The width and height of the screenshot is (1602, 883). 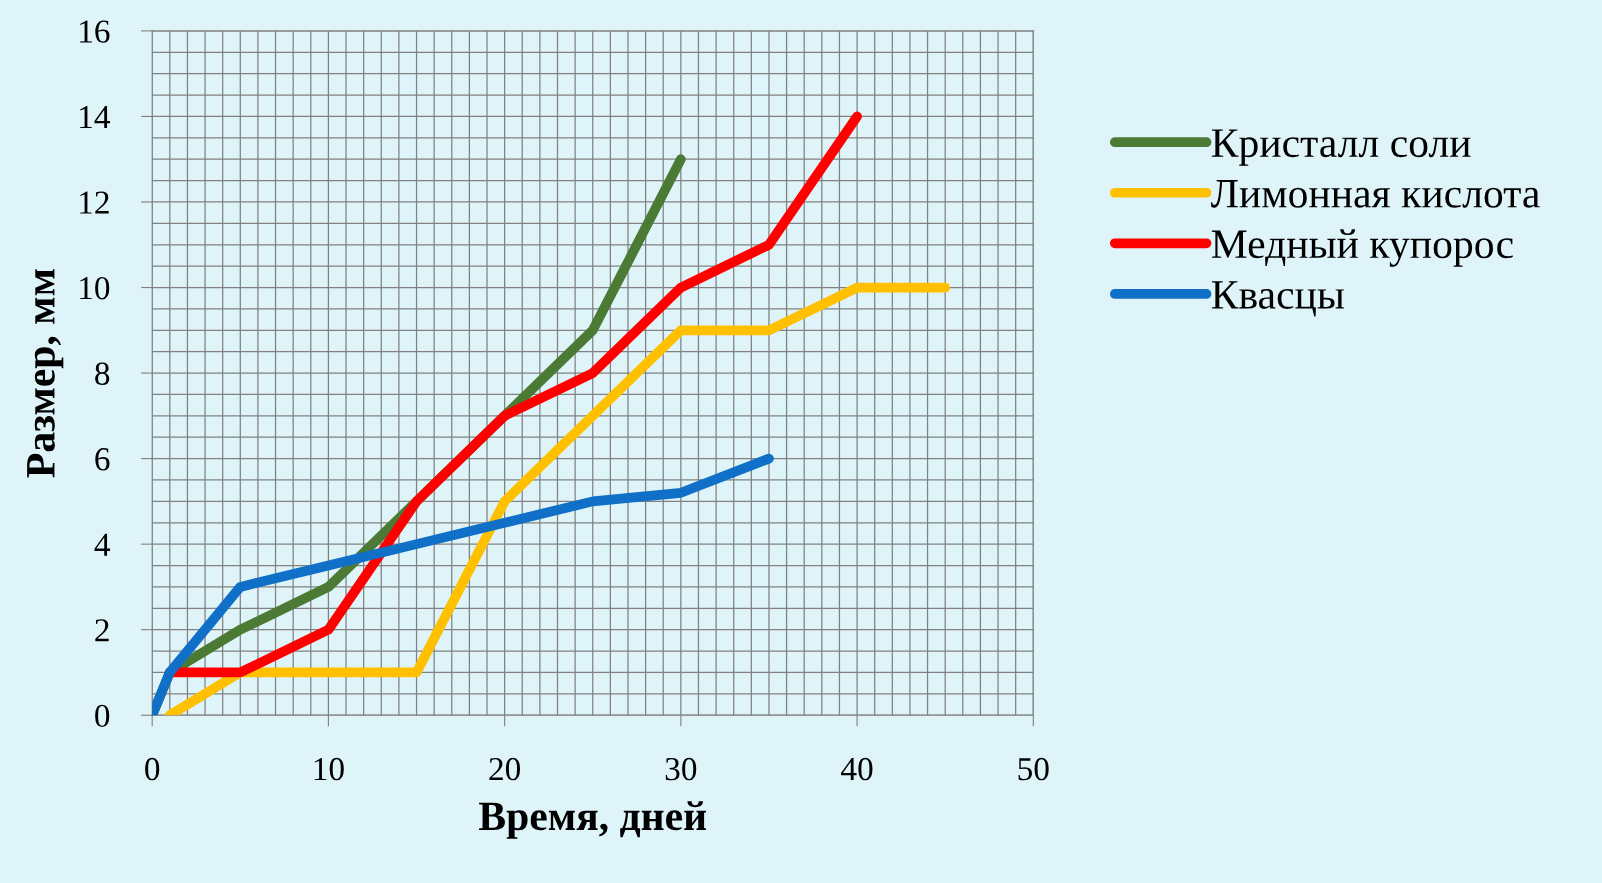 What do you see at coordinates (45, 373) in the screenshot?
I see `y-axis-title: Размер, мм` at bounding box center [45, 373].